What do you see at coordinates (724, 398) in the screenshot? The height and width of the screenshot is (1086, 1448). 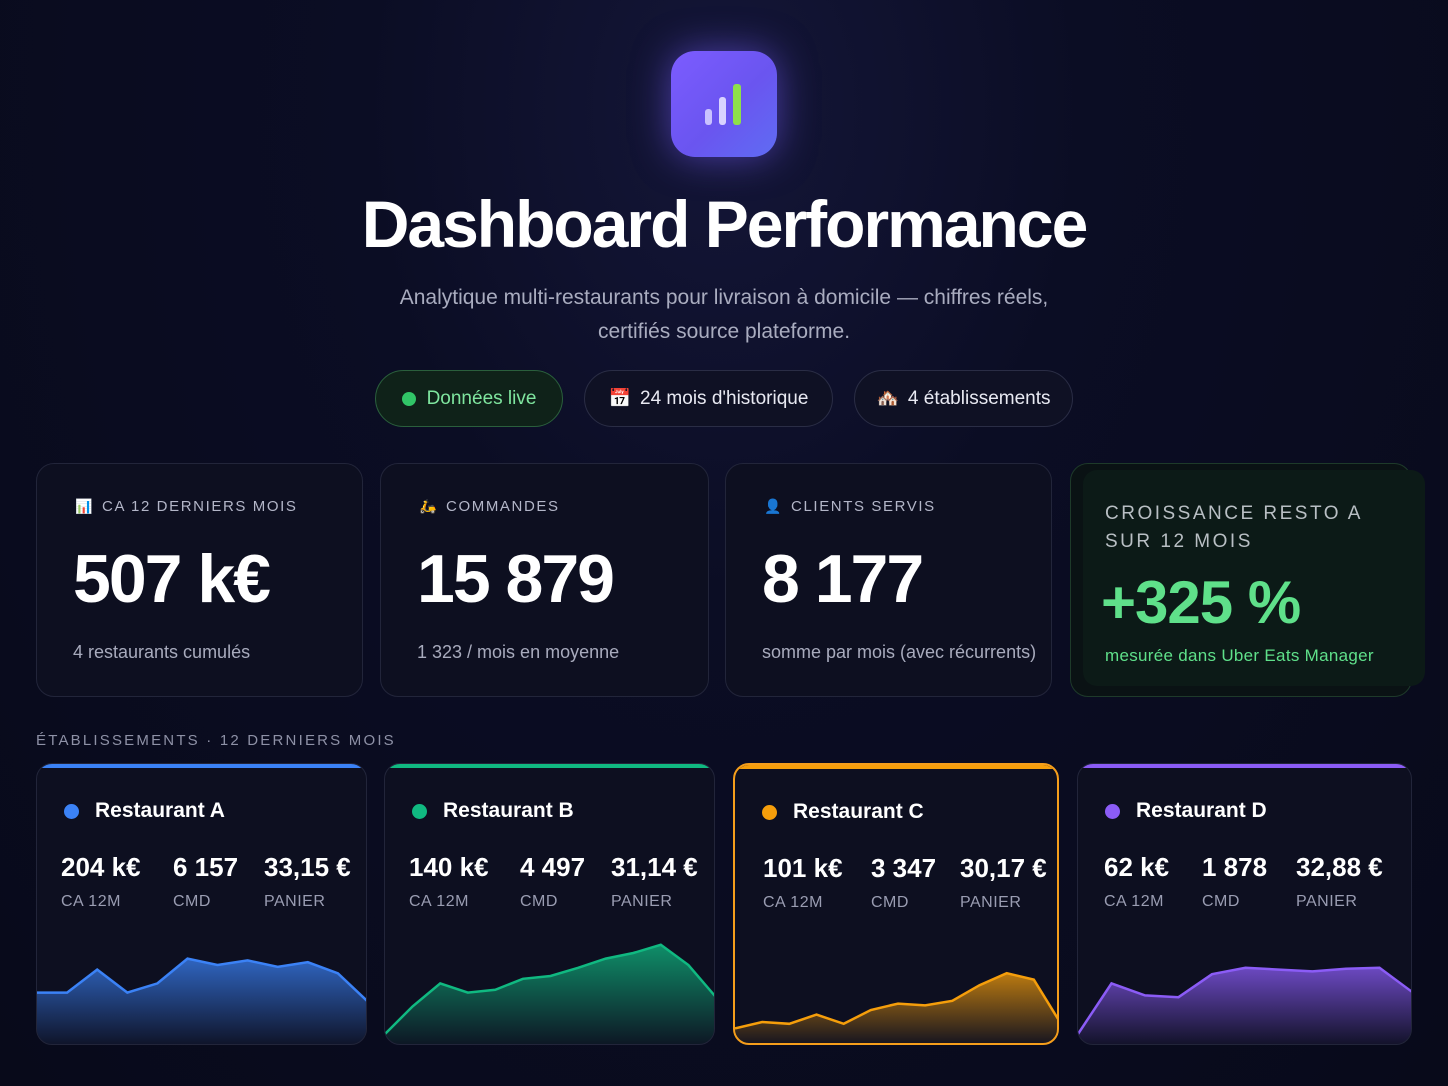 I see `pill-label: 24 mois d'historique` at bounding box center [724, 398].